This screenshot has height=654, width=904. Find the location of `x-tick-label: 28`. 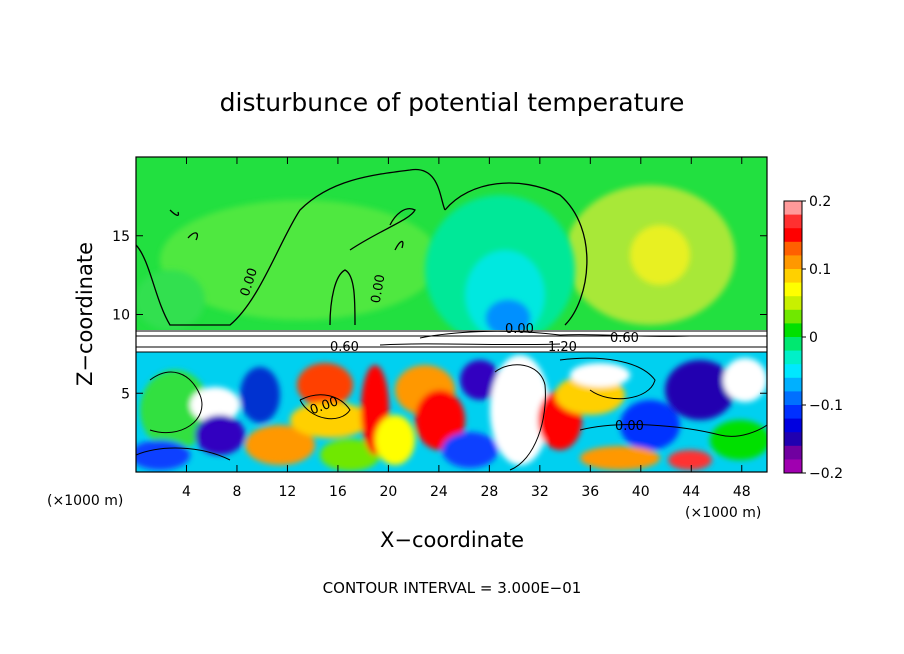

x-tick-label: 28 is located at coordinates (489, 492).